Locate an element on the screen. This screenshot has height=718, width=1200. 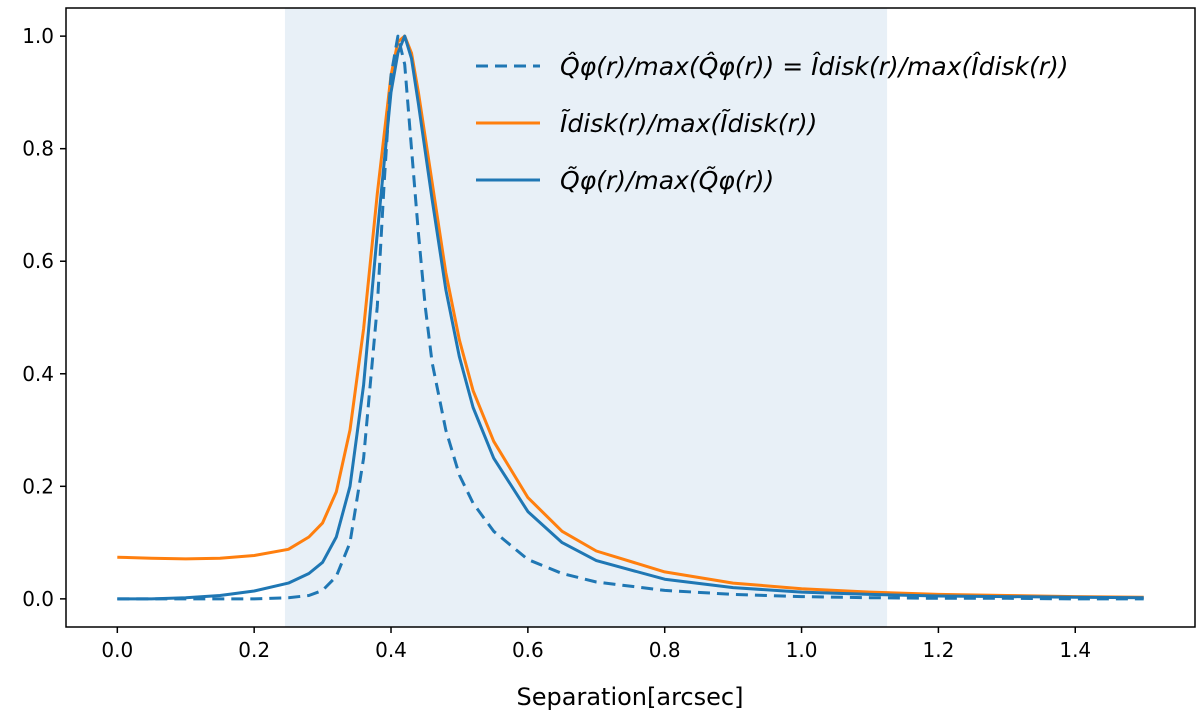
x-axis-label: Separation[arcsec] is located at coordinates (630, 697).